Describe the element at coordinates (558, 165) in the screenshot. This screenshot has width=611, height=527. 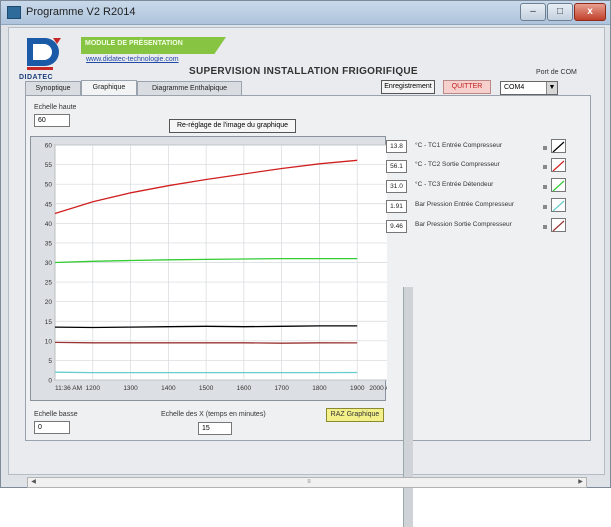
I see `legend-swatch-tc2` at that location.